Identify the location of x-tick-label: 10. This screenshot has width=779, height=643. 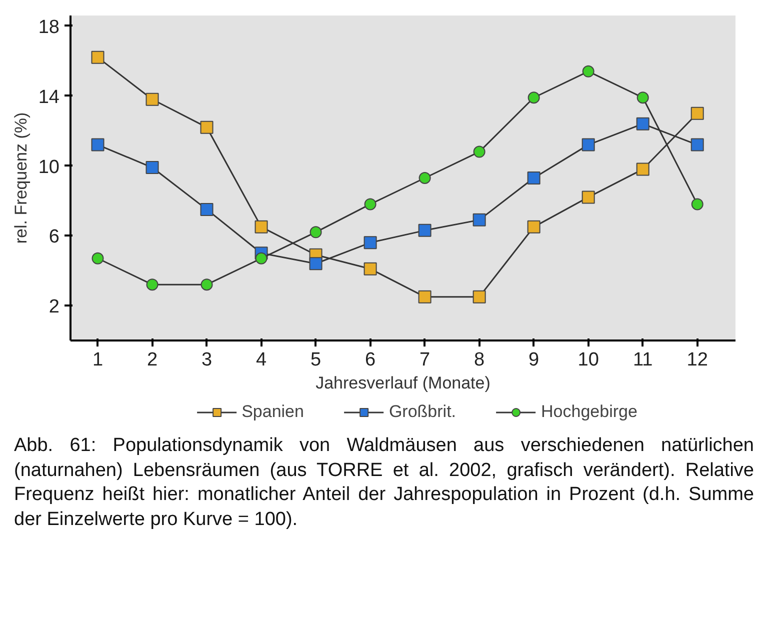
(588, 360).